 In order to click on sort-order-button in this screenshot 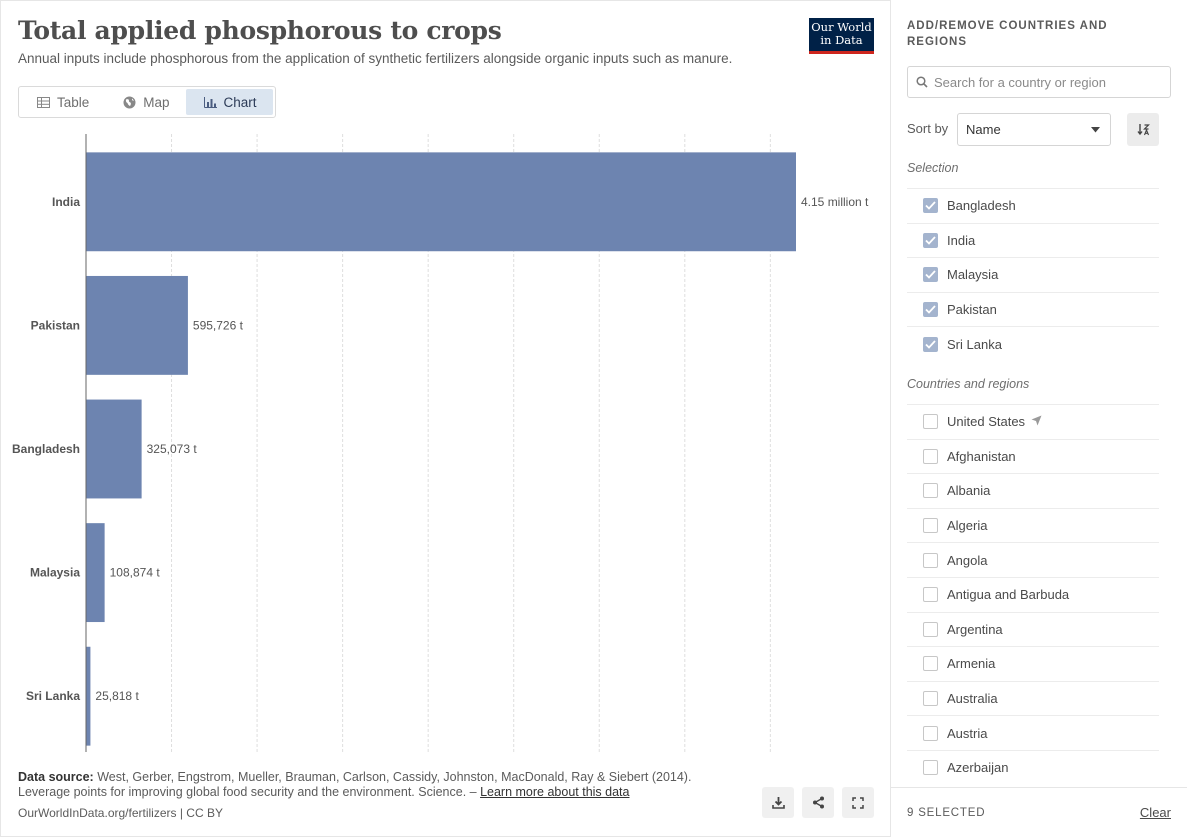, I will do `click(1143, 129)`.